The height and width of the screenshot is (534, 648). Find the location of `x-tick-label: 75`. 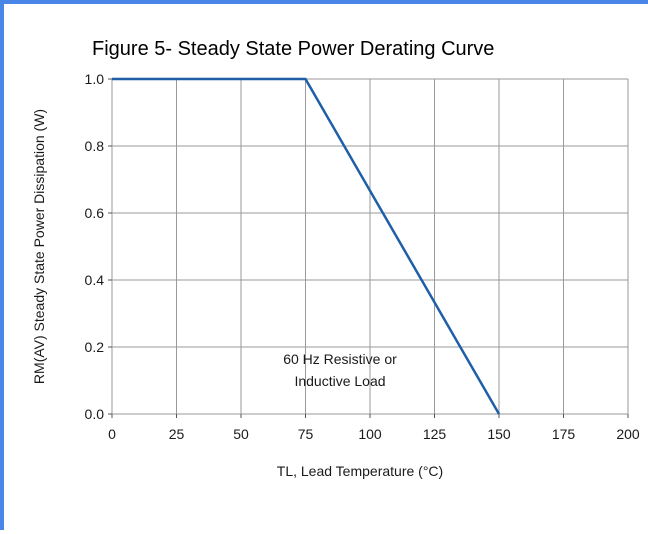

x-tick-label: 75 is located at coordinates (306, 434).